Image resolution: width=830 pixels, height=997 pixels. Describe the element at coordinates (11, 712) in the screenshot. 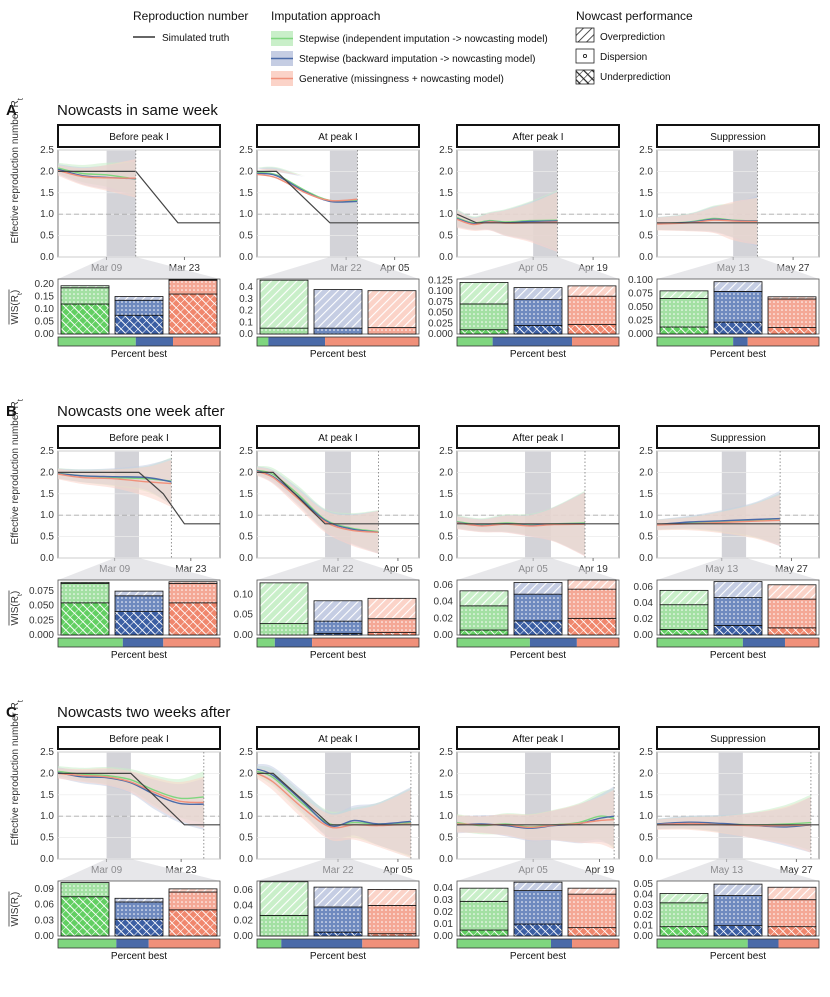

I see `row-letter: C` at that location.